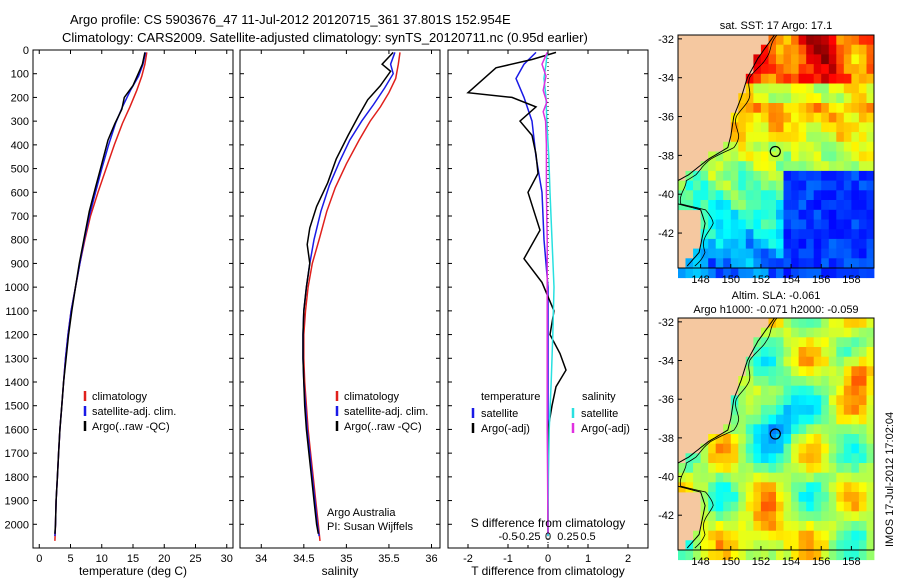 This screenshot has width=900, height=580. Describe the element at coordinates (728, 433) in the screenshot. I see `shelf-contour` at that location.